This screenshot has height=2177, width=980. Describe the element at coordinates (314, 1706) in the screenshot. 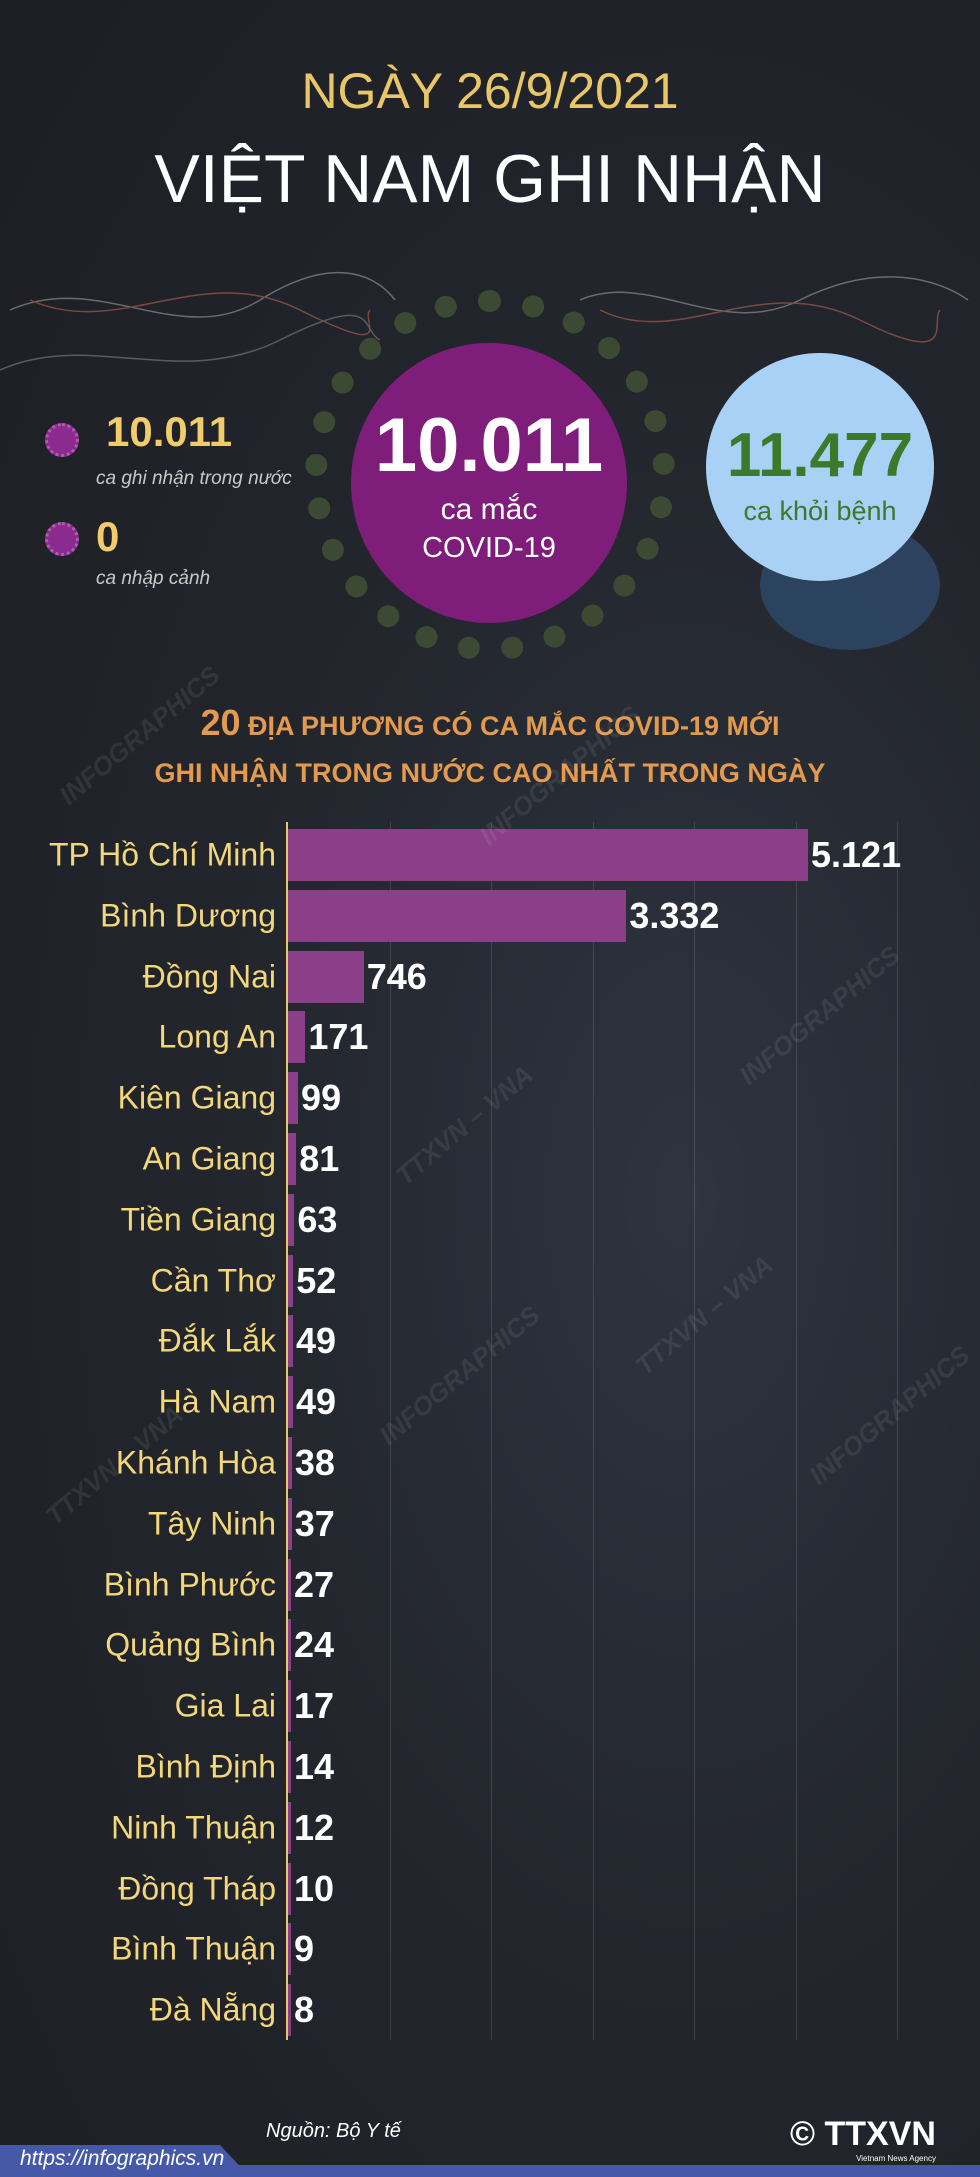

I see `value-label: 17` at that location.